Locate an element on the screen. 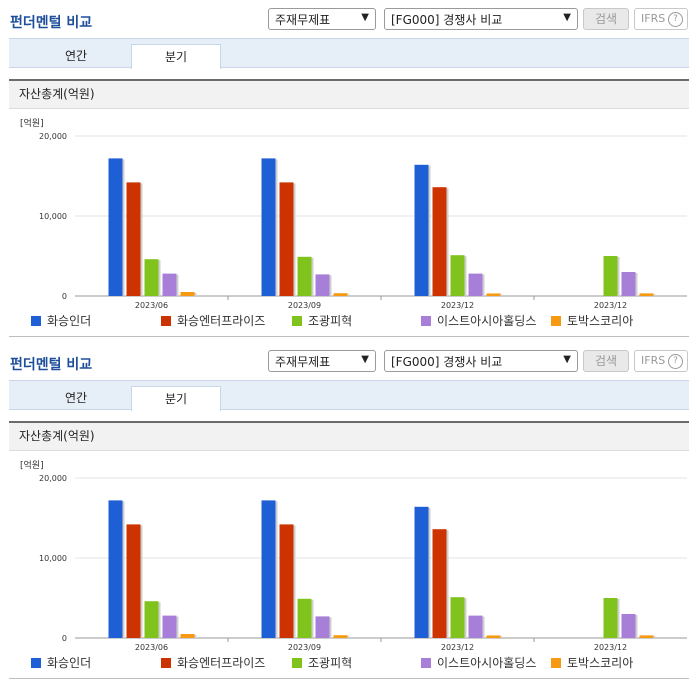 Image resolution: width=696 pixels, height=684 pixels. y-tick-label: 0 is located at coordinates (64, 638).